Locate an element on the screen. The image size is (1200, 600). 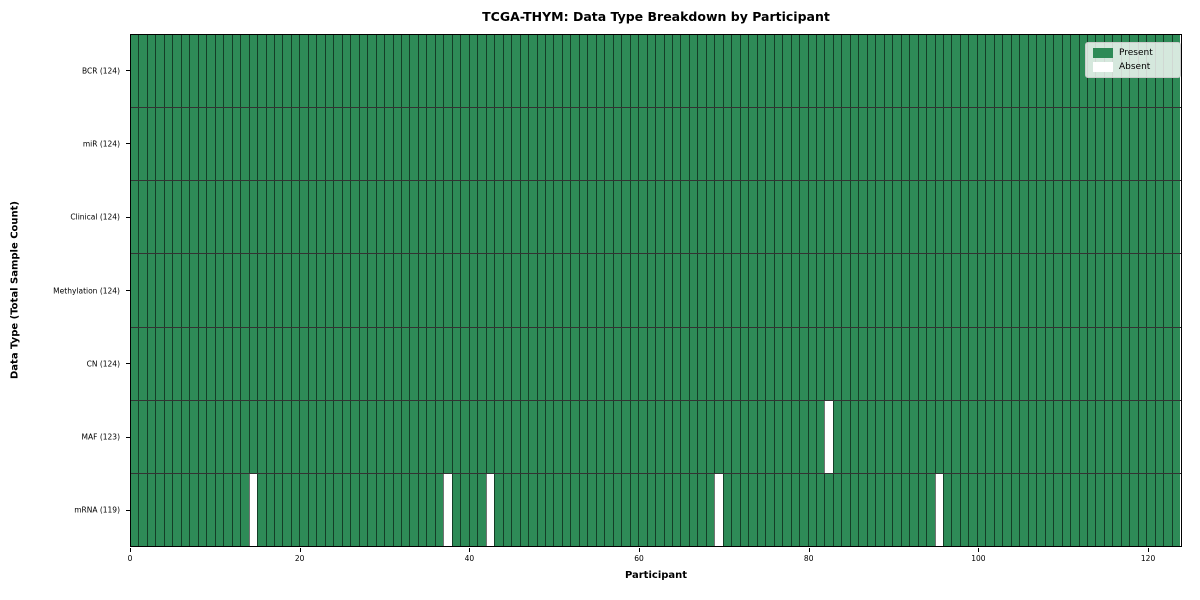
y-tick-label: CN (124) is located at coordinates (103, 364).